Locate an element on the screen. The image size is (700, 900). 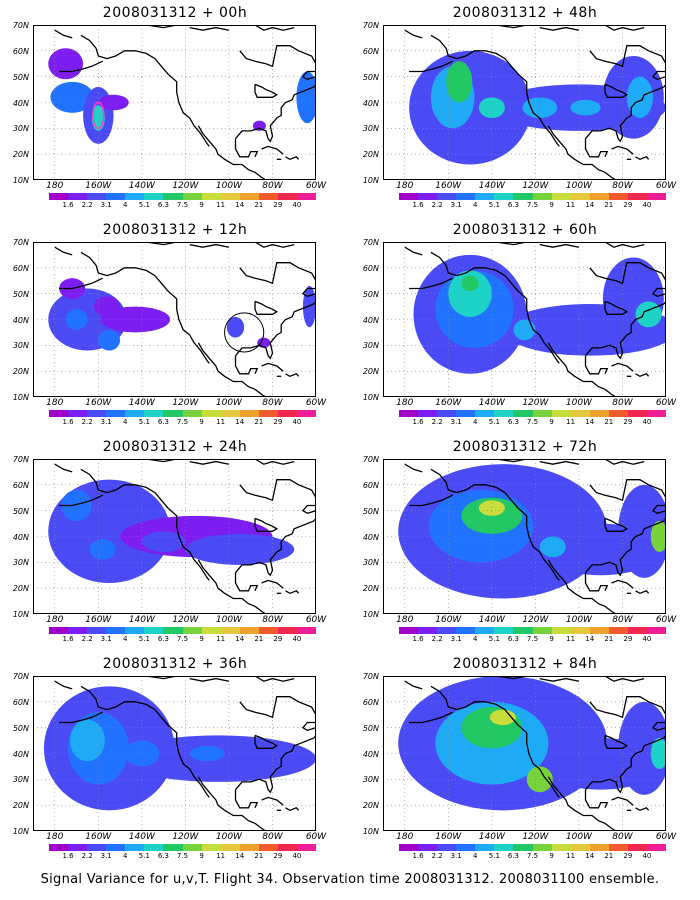
colorbar-label: 6.3 is located at coordinates (513, 856).